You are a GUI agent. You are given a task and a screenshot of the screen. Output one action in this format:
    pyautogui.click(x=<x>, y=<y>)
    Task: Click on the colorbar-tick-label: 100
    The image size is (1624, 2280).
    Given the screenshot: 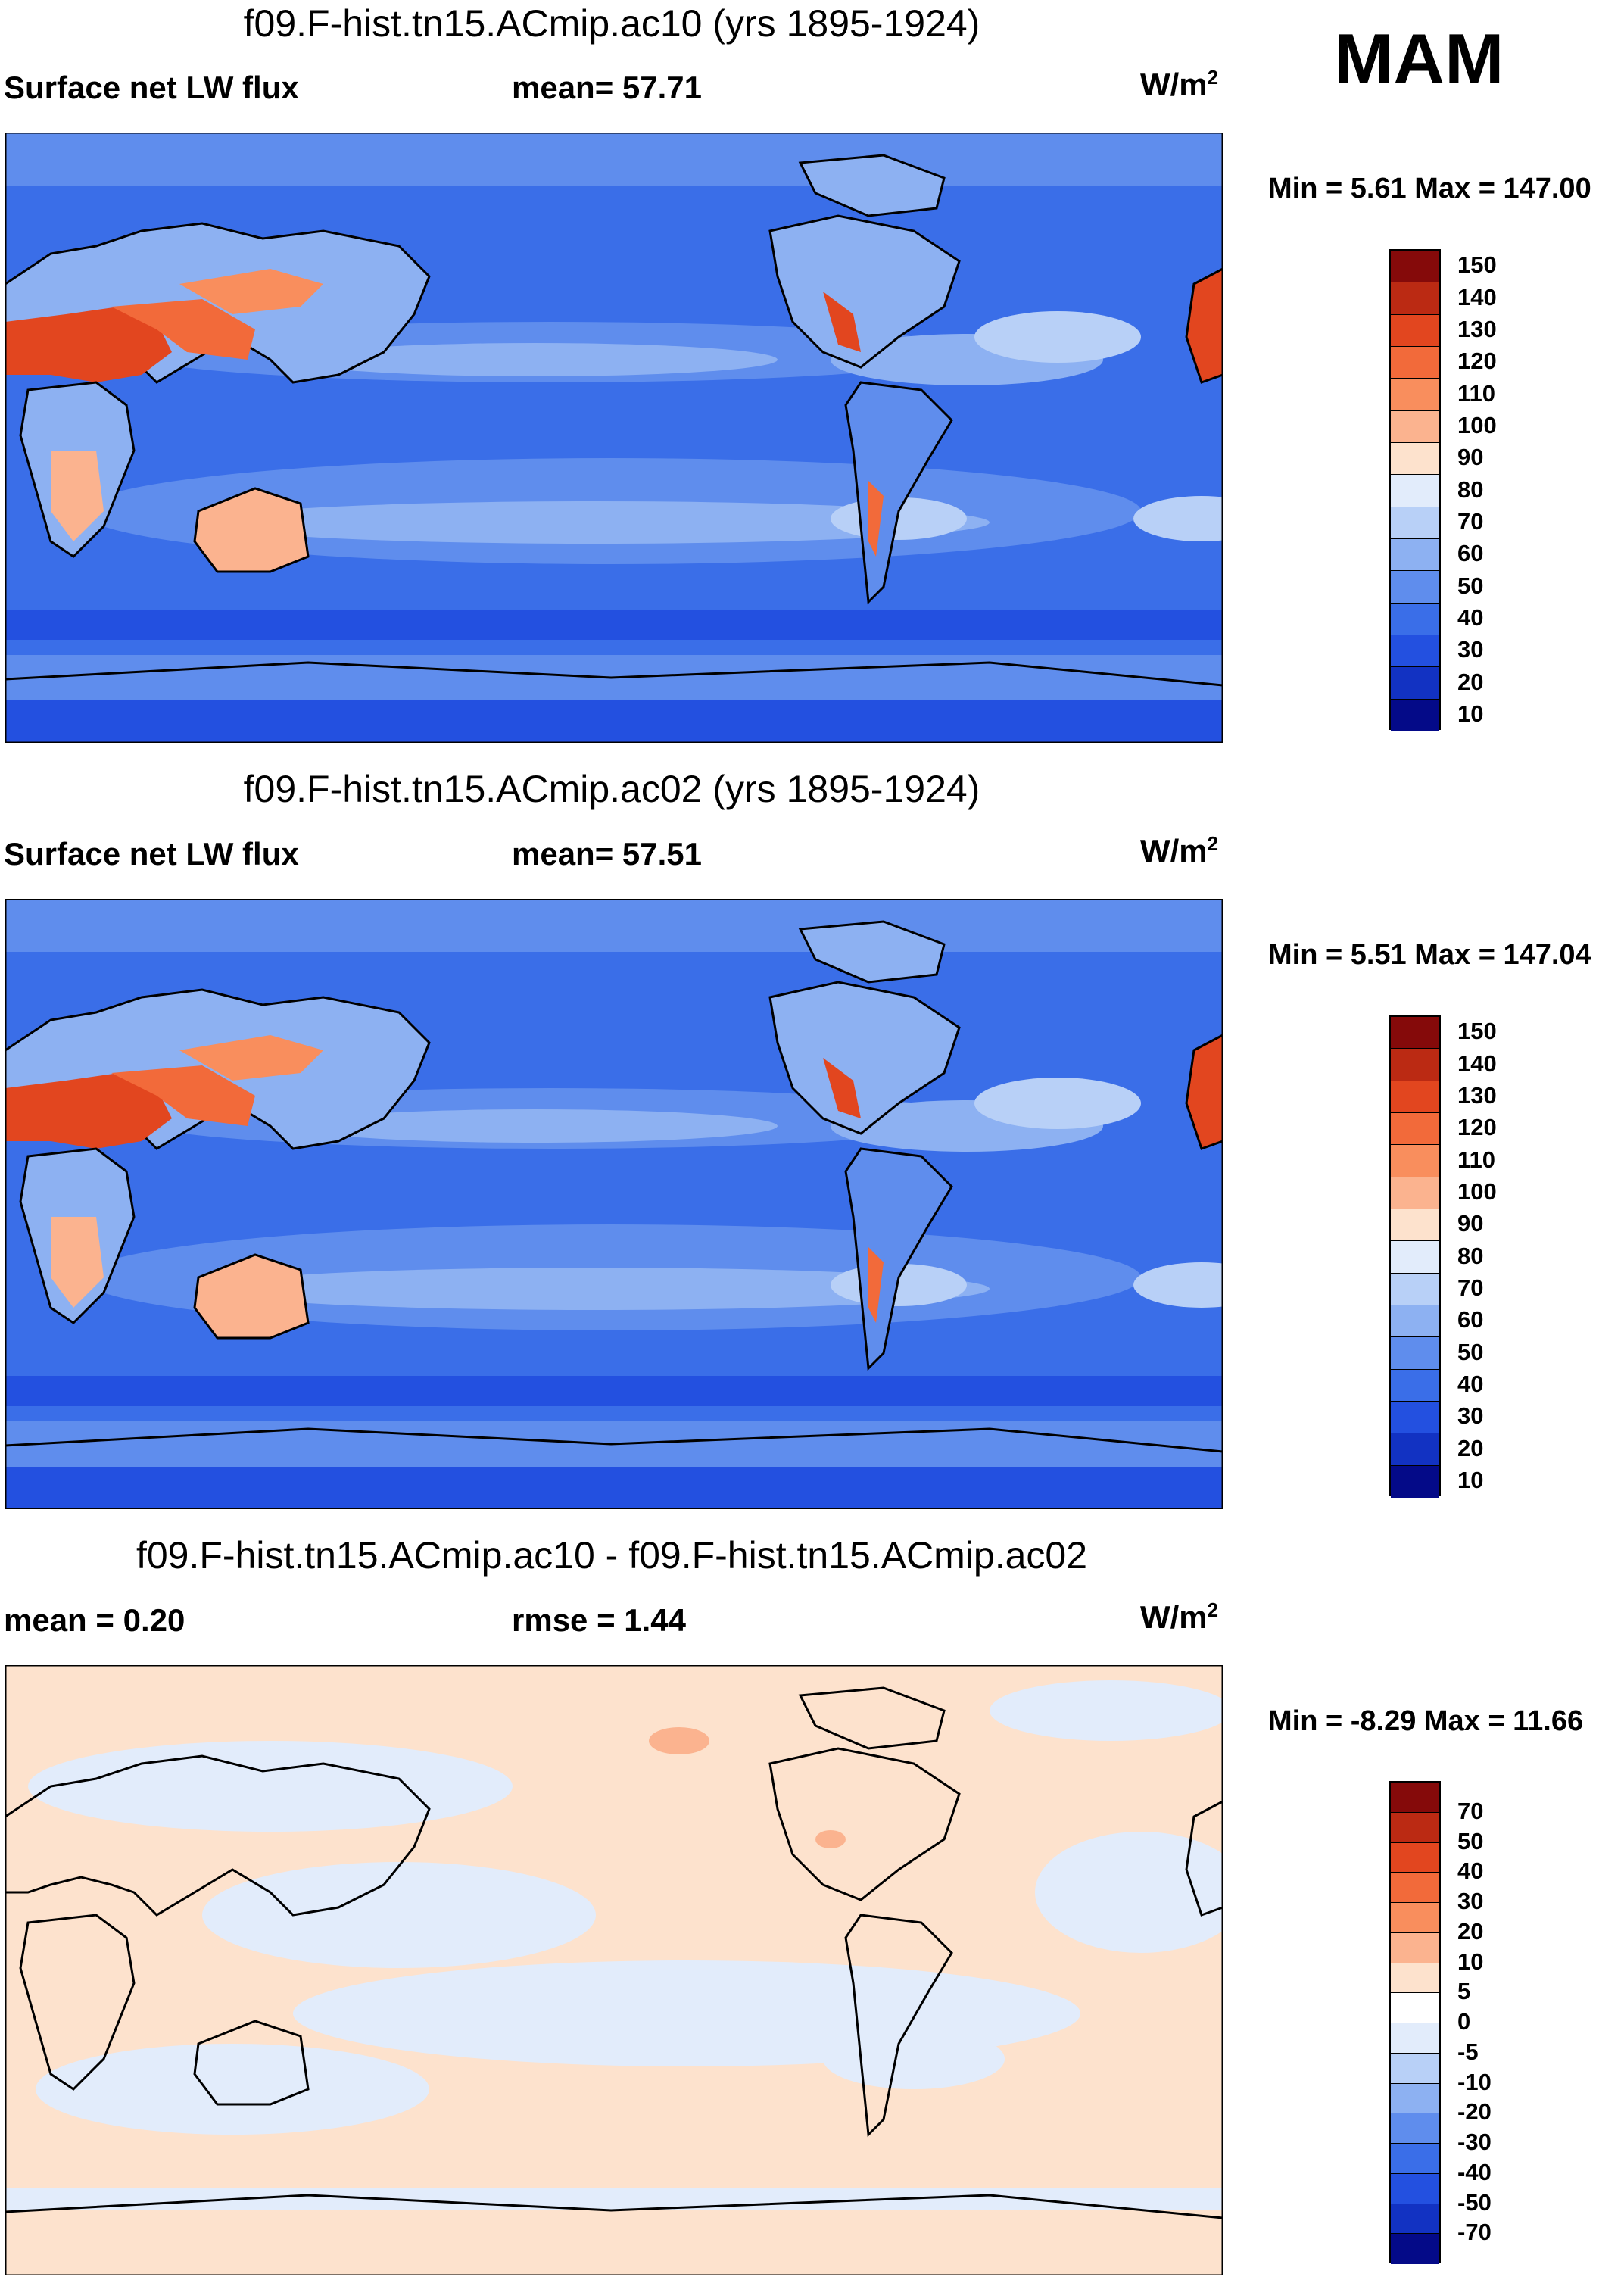 What is the action you would take?
    pyautogui.click(x=1477, y=424)
    